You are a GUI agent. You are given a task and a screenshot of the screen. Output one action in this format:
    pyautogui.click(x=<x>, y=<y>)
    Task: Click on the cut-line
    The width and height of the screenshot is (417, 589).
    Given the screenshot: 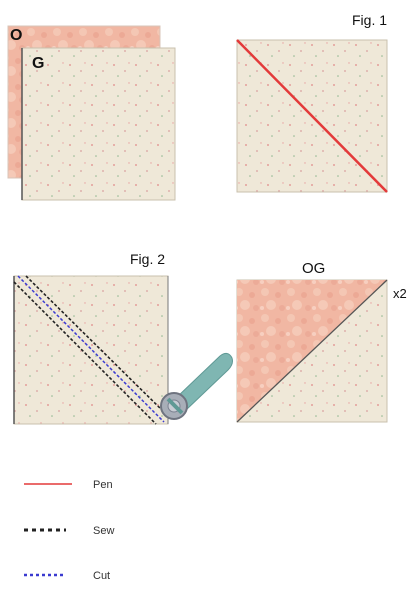 What is the action you would take?
    pyautogui.click(x=91, y=349)
    